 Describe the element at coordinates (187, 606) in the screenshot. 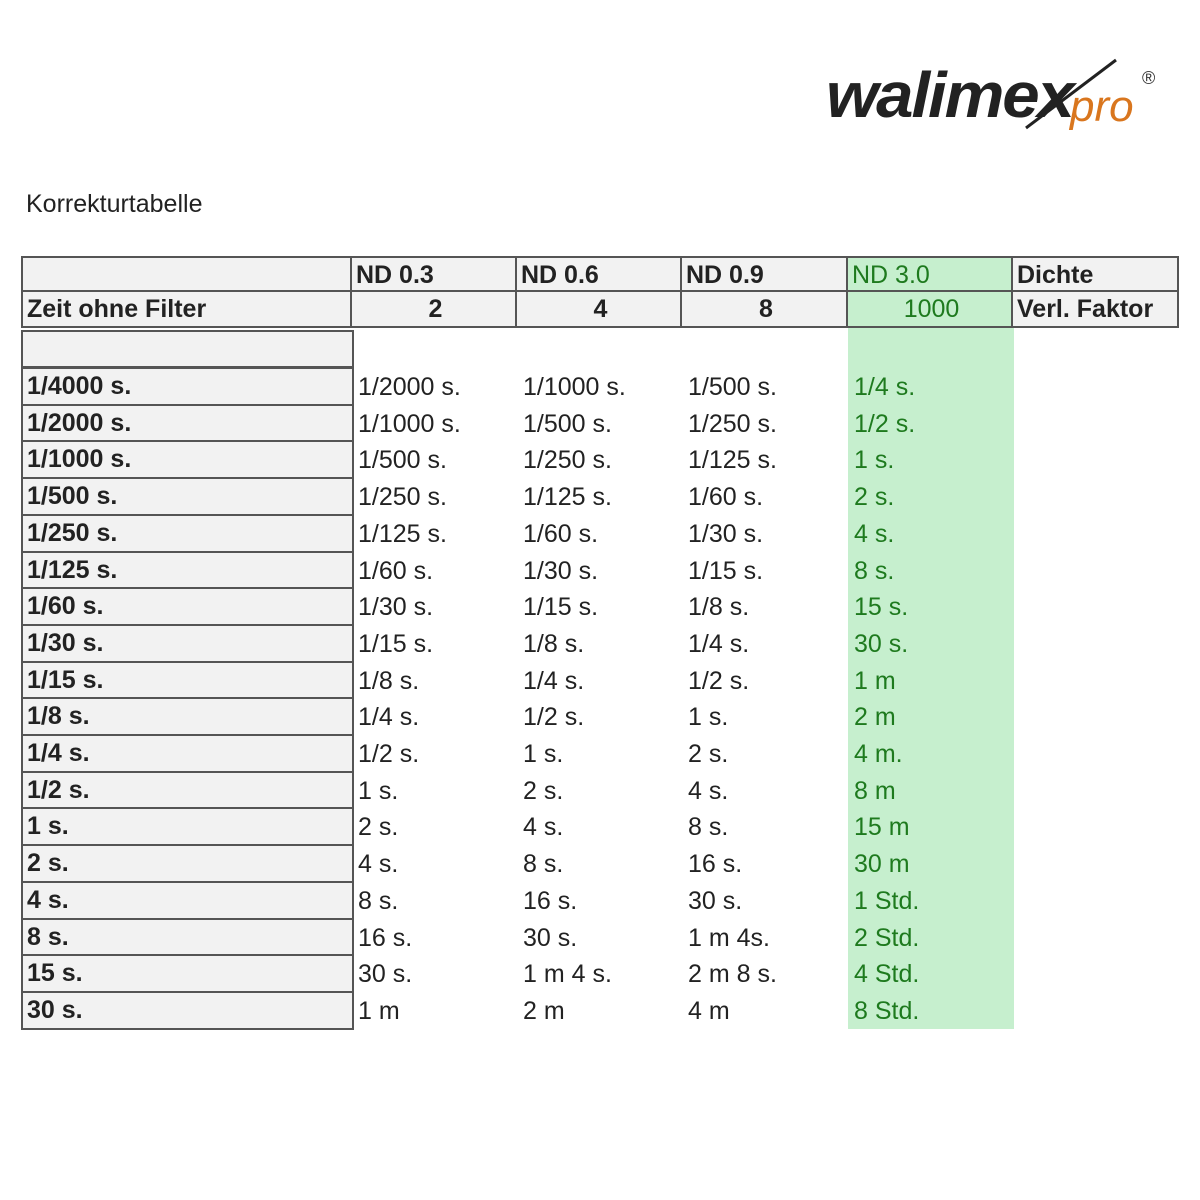

I see `row-label-time-without-filter: 1/60 s.` at that location.